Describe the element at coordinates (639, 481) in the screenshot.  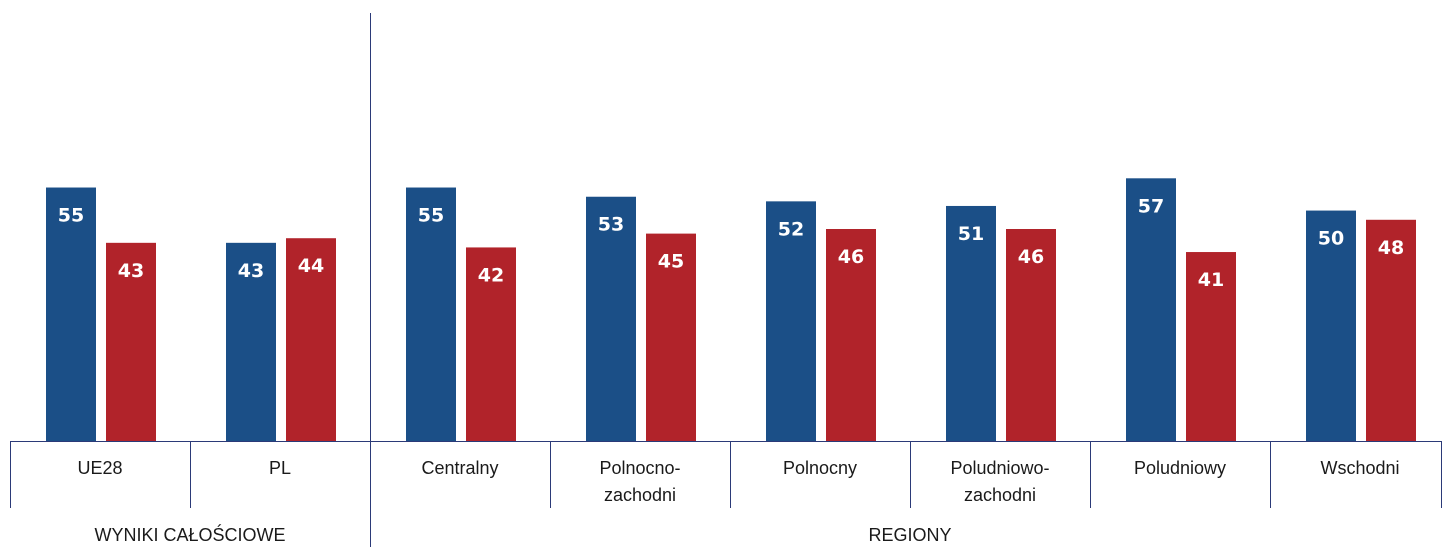
I see `category-label-3: Polnocno-zachodni` at that location.